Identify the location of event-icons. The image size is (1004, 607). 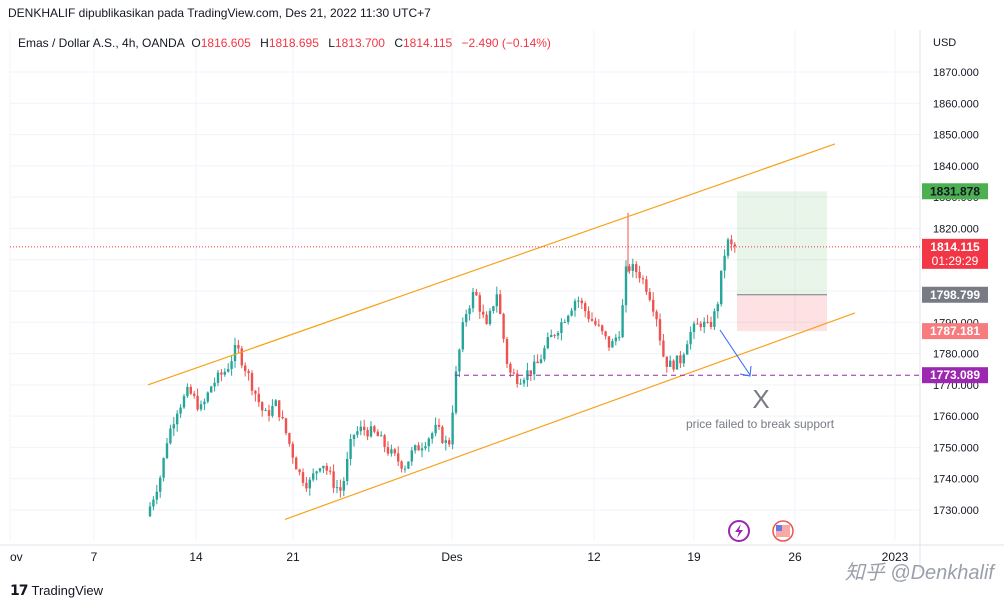
(761, 531).